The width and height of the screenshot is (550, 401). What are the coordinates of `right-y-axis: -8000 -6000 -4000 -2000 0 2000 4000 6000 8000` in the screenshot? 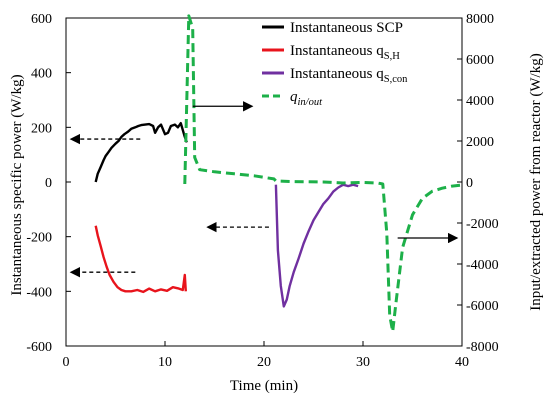 It's located at (478, 183).